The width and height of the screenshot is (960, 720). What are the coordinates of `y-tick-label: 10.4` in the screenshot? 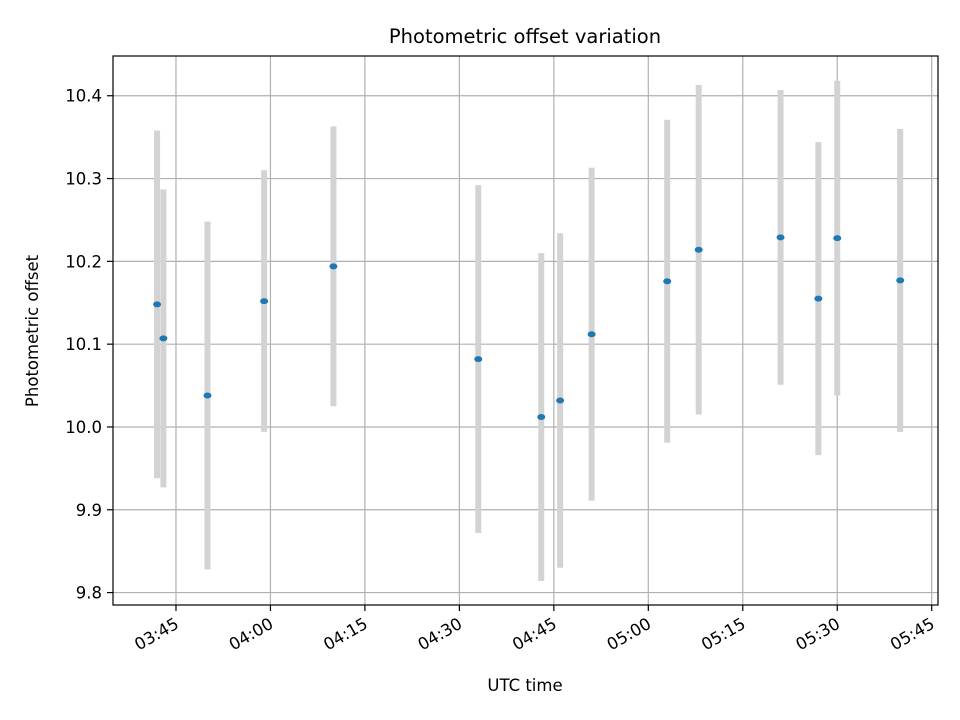 It's located at (83, 96).